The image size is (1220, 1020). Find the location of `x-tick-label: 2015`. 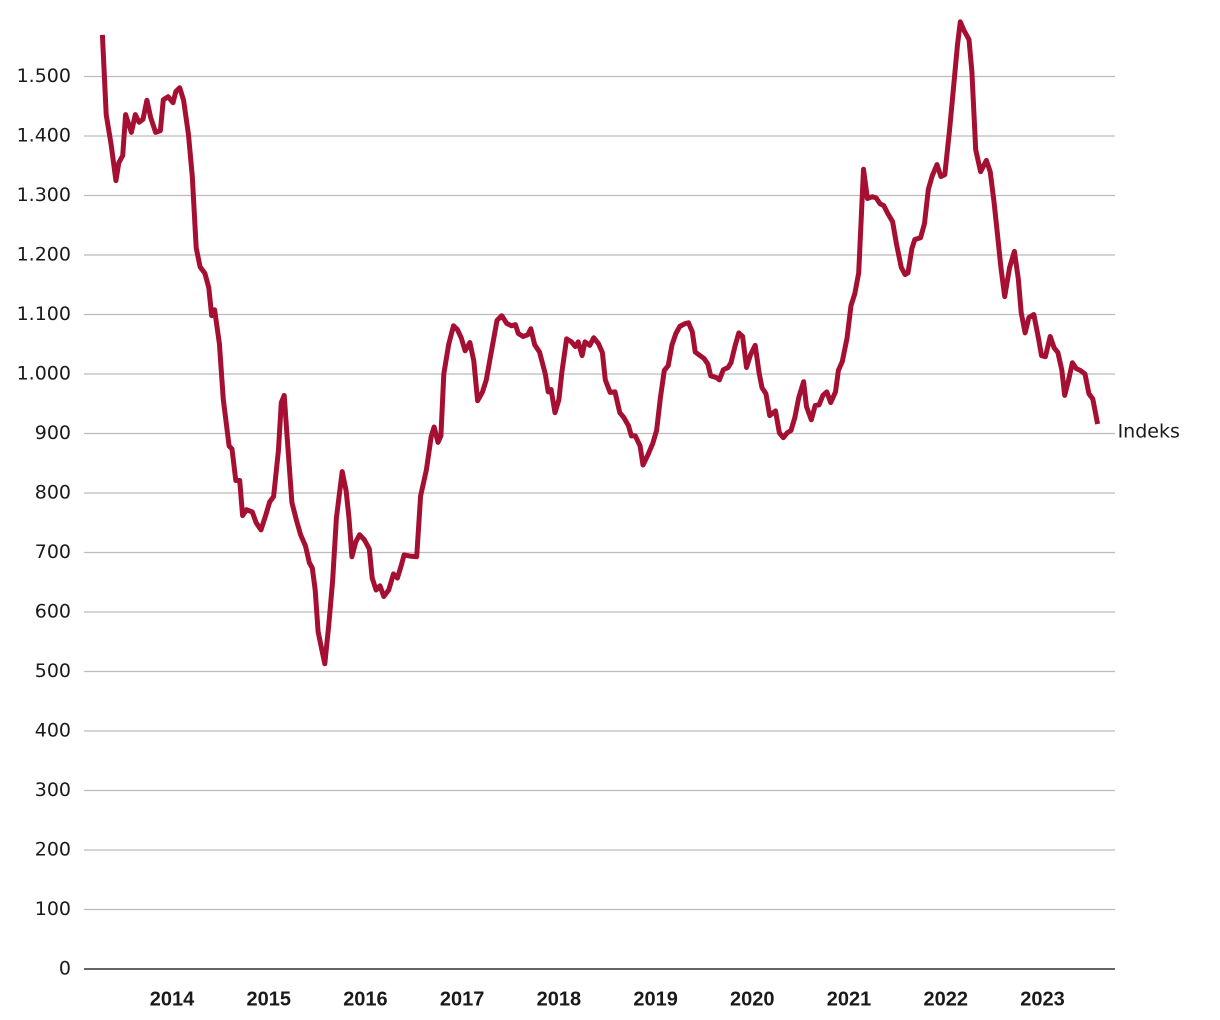

x-tick-label: 2015 is located at coordinates (268, 999).